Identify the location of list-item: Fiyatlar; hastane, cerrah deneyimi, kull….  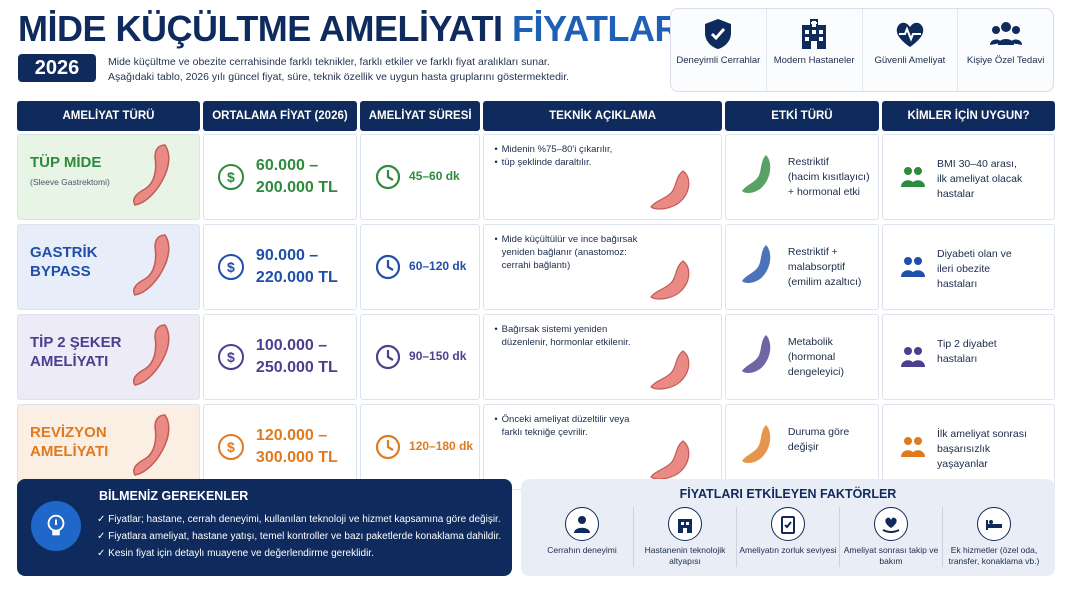
(299, 519).